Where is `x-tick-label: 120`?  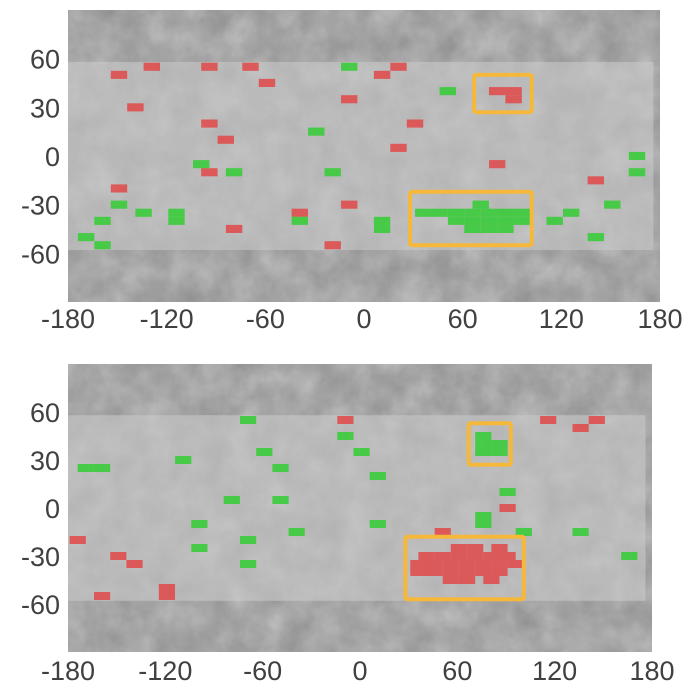 x-tick-label: 120 is located at coordinates (554, 671).